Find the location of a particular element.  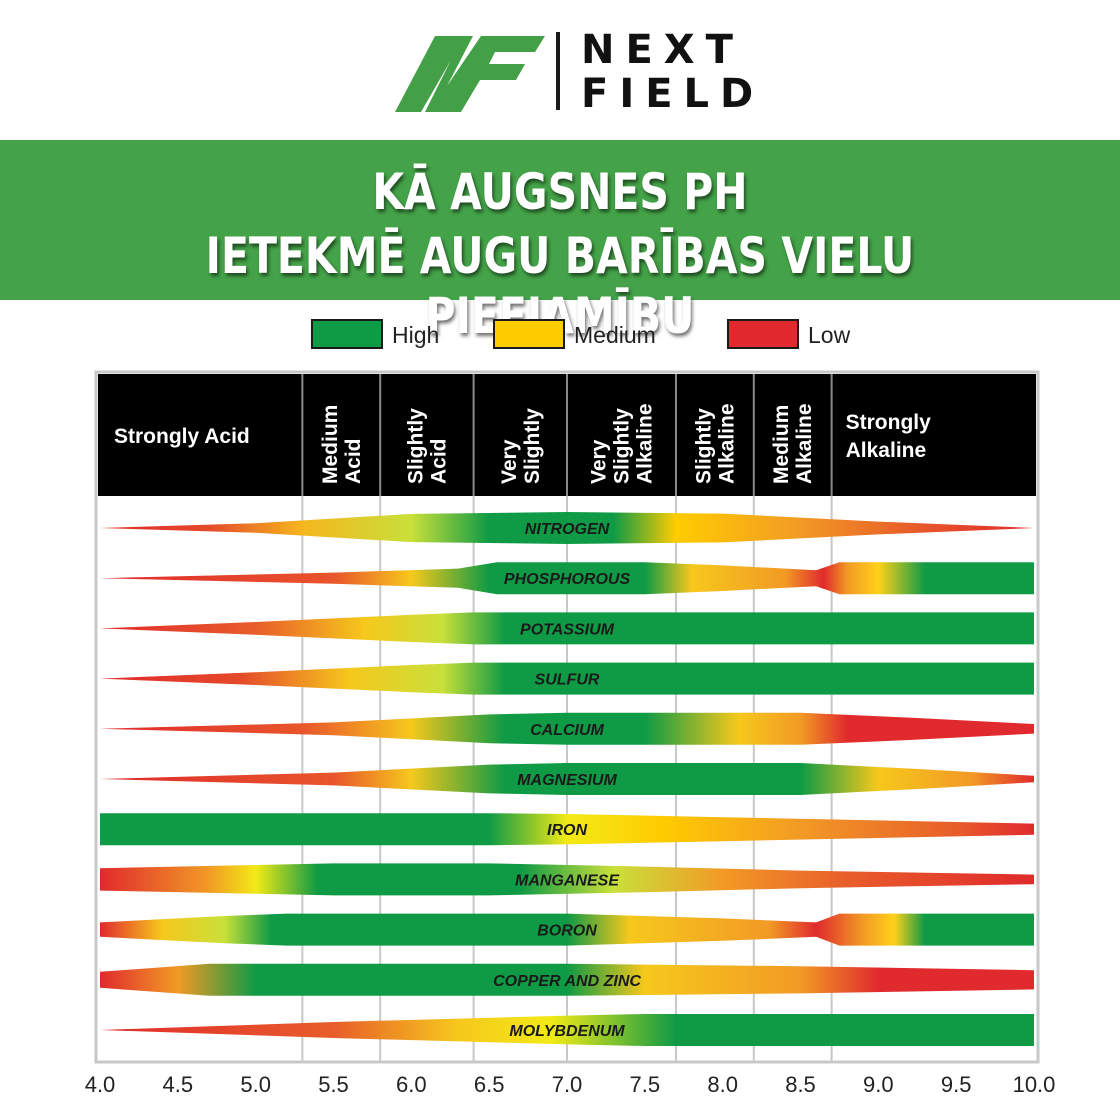

nutrient-label: MOLYBDENUM is located at coordinates (567, 1031).